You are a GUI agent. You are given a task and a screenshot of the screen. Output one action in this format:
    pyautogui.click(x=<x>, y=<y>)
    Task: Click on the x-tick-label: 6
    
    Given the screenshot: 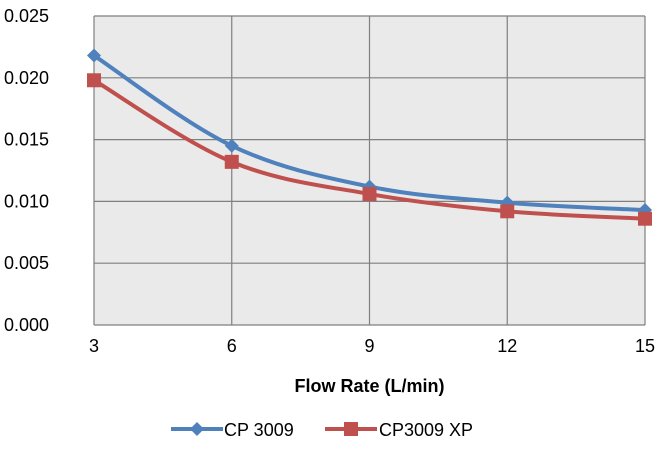 What is the action you would take?
    pyautogui.click(x=232, y=346)
    